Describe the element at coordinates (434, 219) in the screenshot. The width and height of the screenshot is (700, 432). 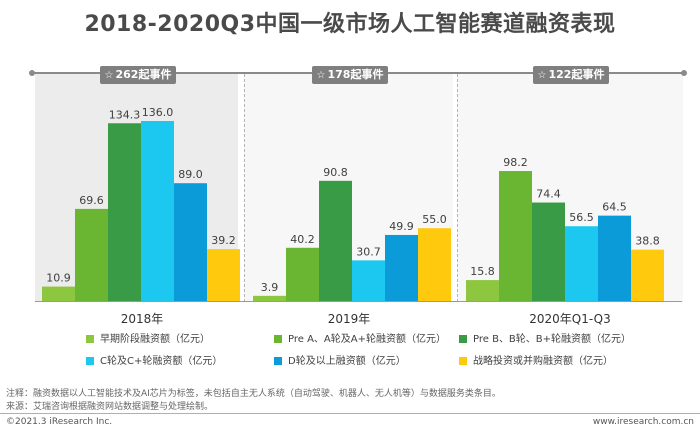
I see `data-label-6-2: 55.0` at that location.